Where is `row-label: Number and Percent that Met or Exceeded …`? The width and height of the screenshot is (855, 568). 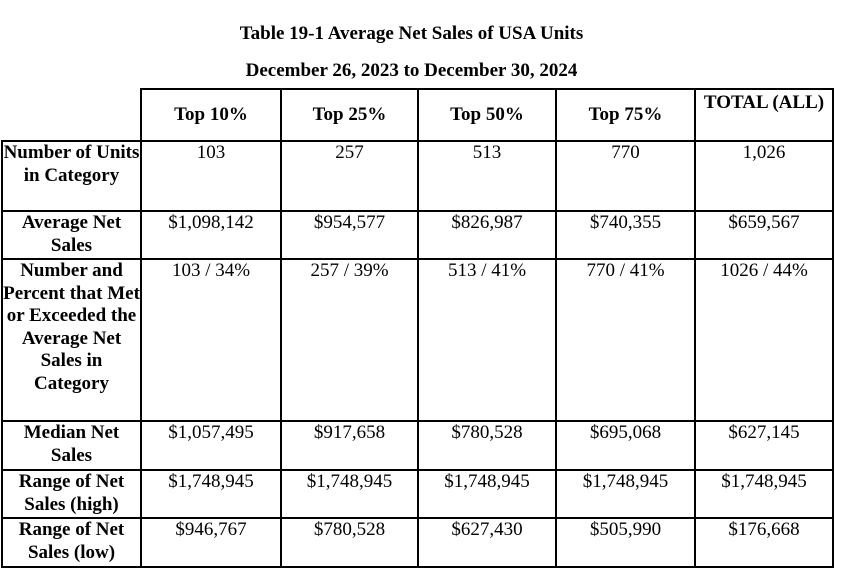
row-label: Number and Percent that Met or Exceeded … is located at coordinates (71, 340).